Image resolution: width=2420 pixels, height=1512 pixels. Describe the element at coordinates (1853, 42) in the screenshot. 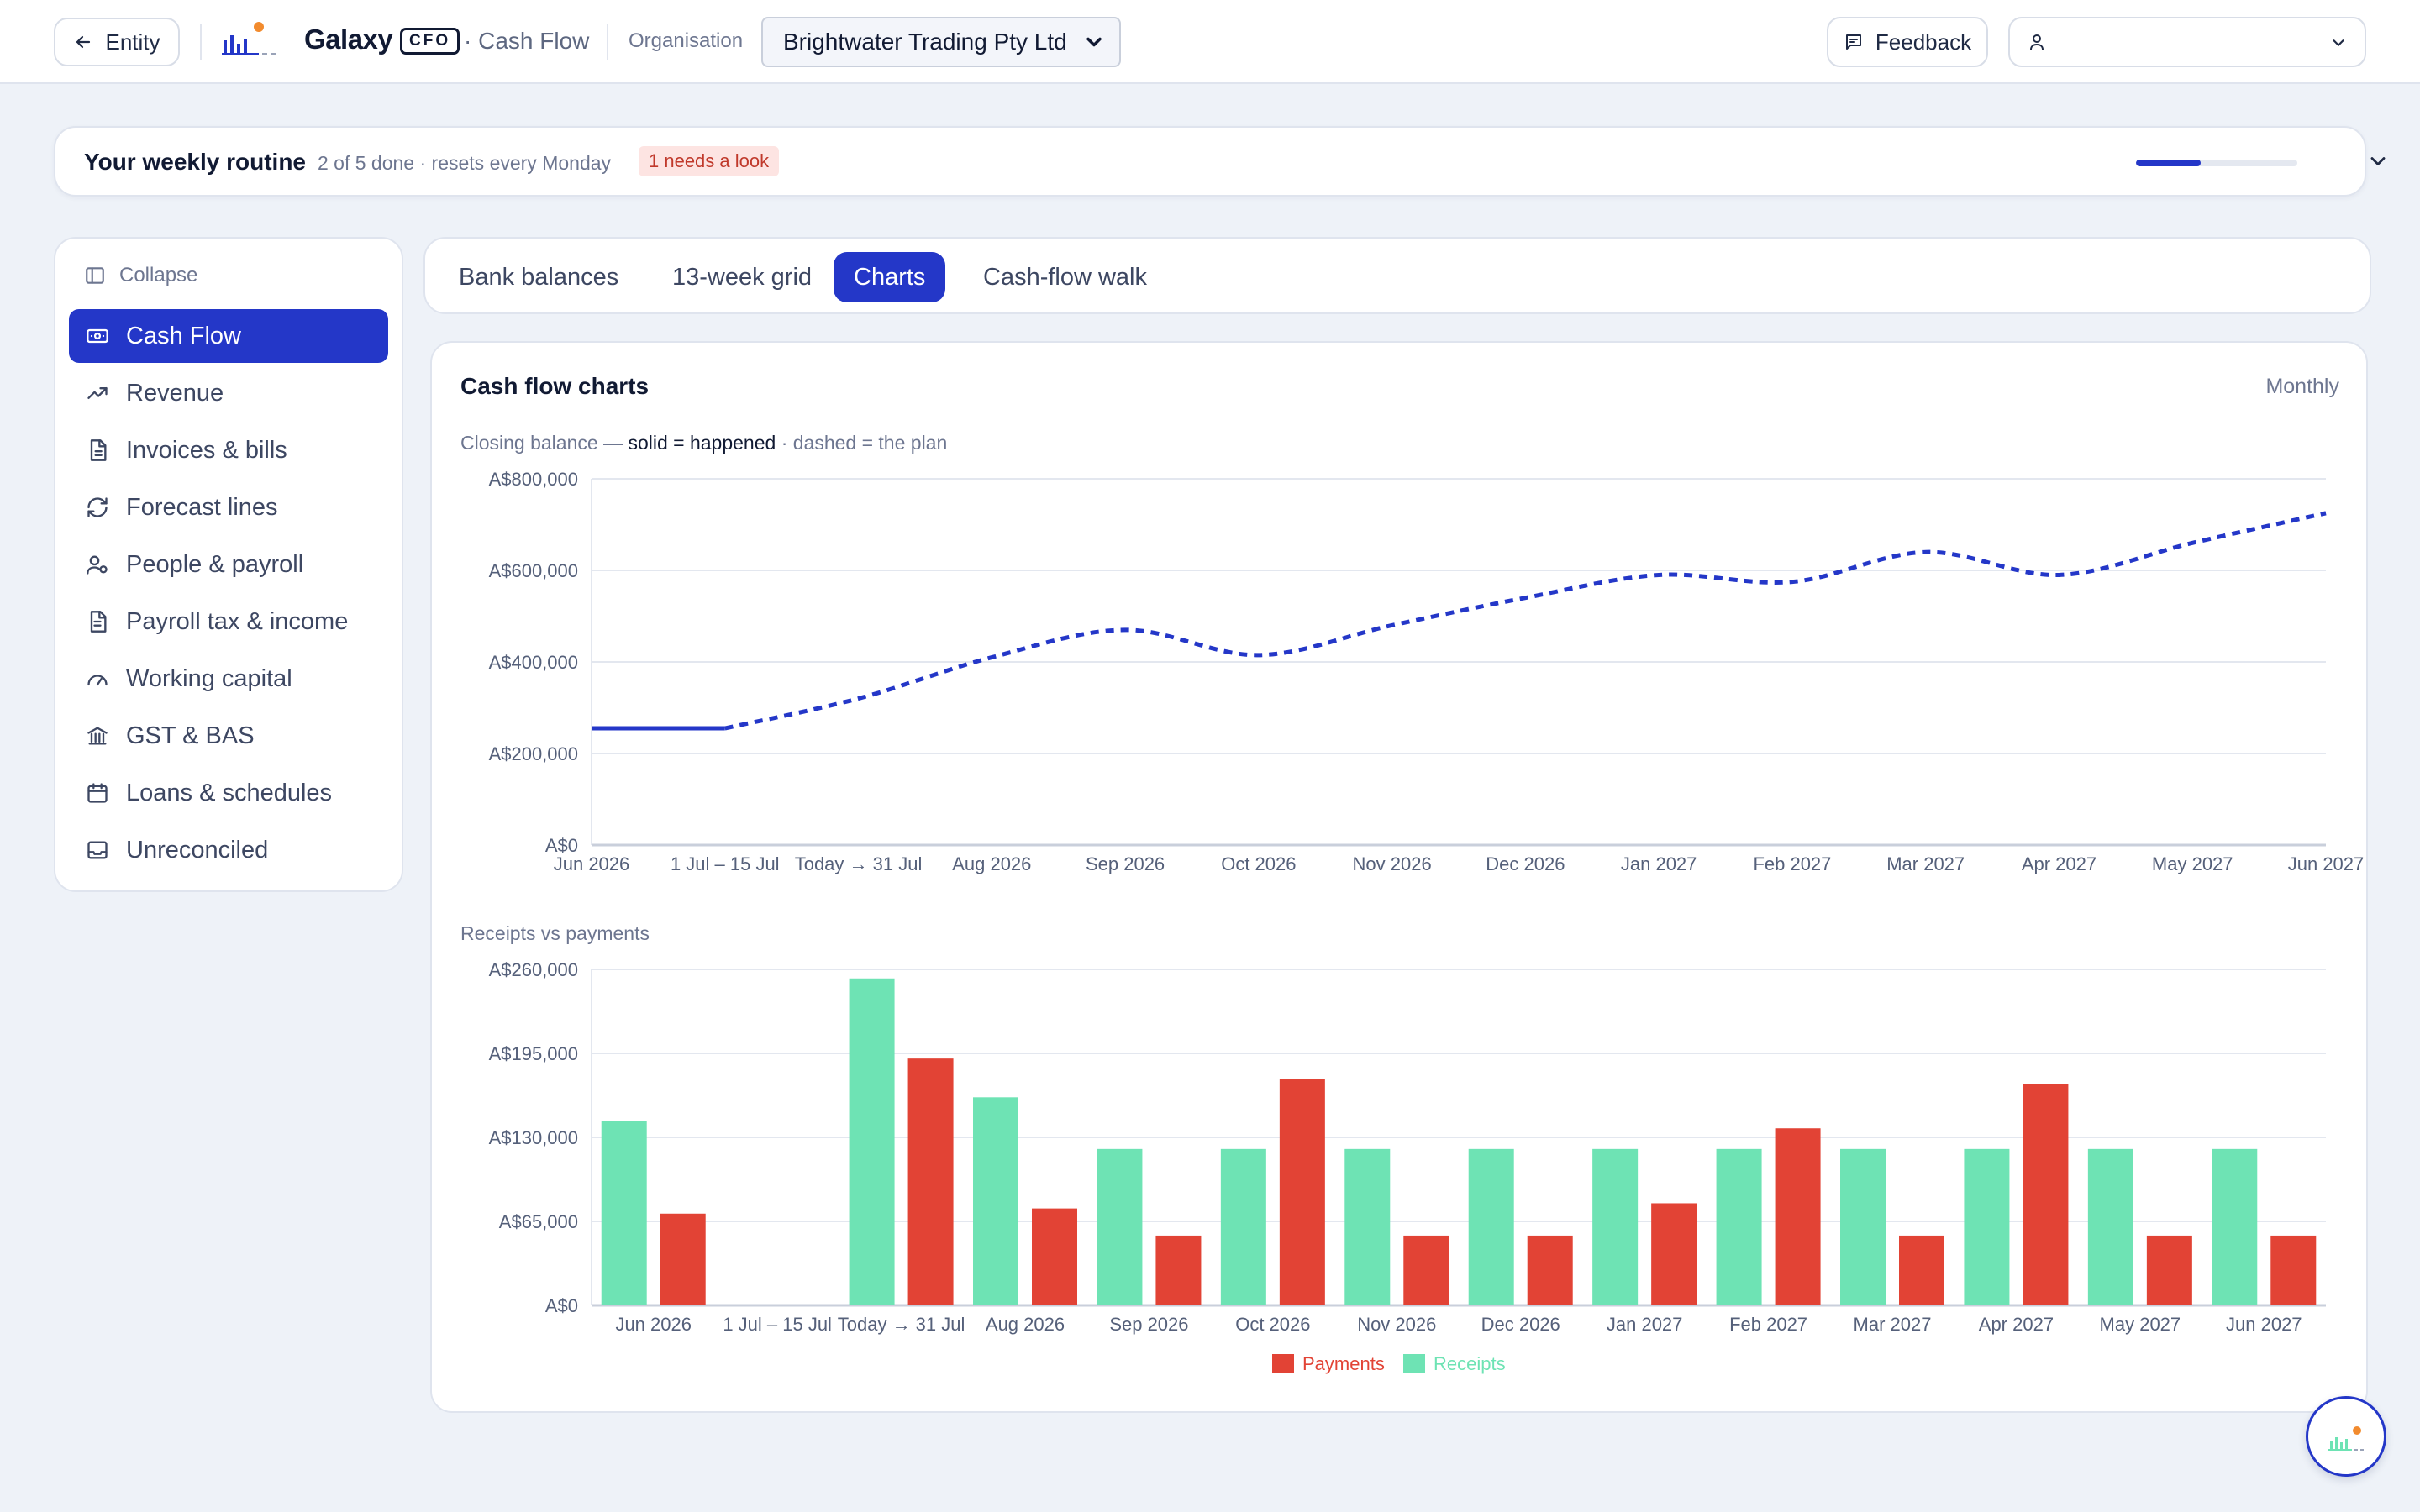

I see `message-icon` at that location.